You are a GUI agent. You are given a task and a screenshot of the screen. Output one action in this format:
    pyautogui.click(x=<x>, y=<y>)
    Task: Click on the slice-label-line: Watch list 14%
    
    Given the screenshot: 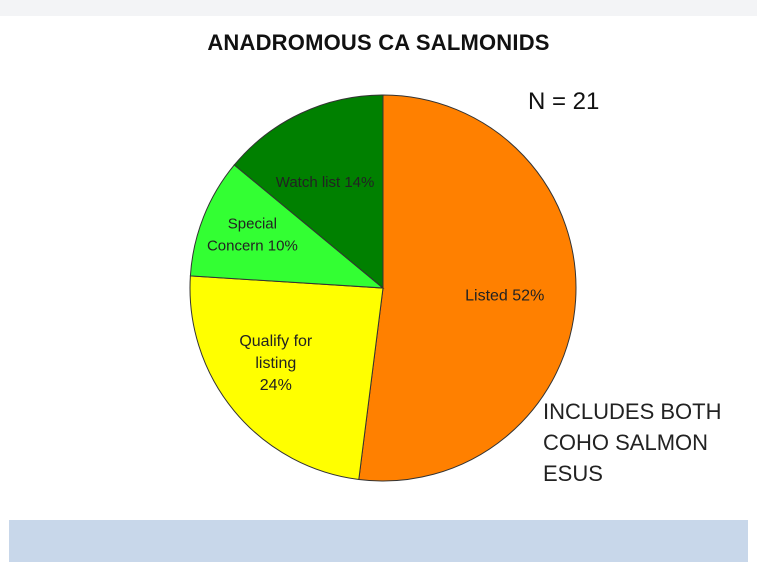 What is the action you would take?
    pyautogui.click(x=325, y=182)
    